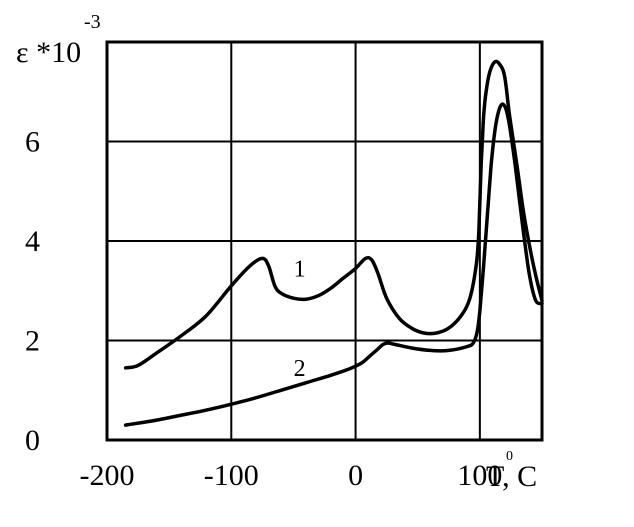 The image size is (634, 527). What do you see at coordinates (32, 440) in the screenshot?
I see `y-tick-label: 0` at bounding box center [32, 440].